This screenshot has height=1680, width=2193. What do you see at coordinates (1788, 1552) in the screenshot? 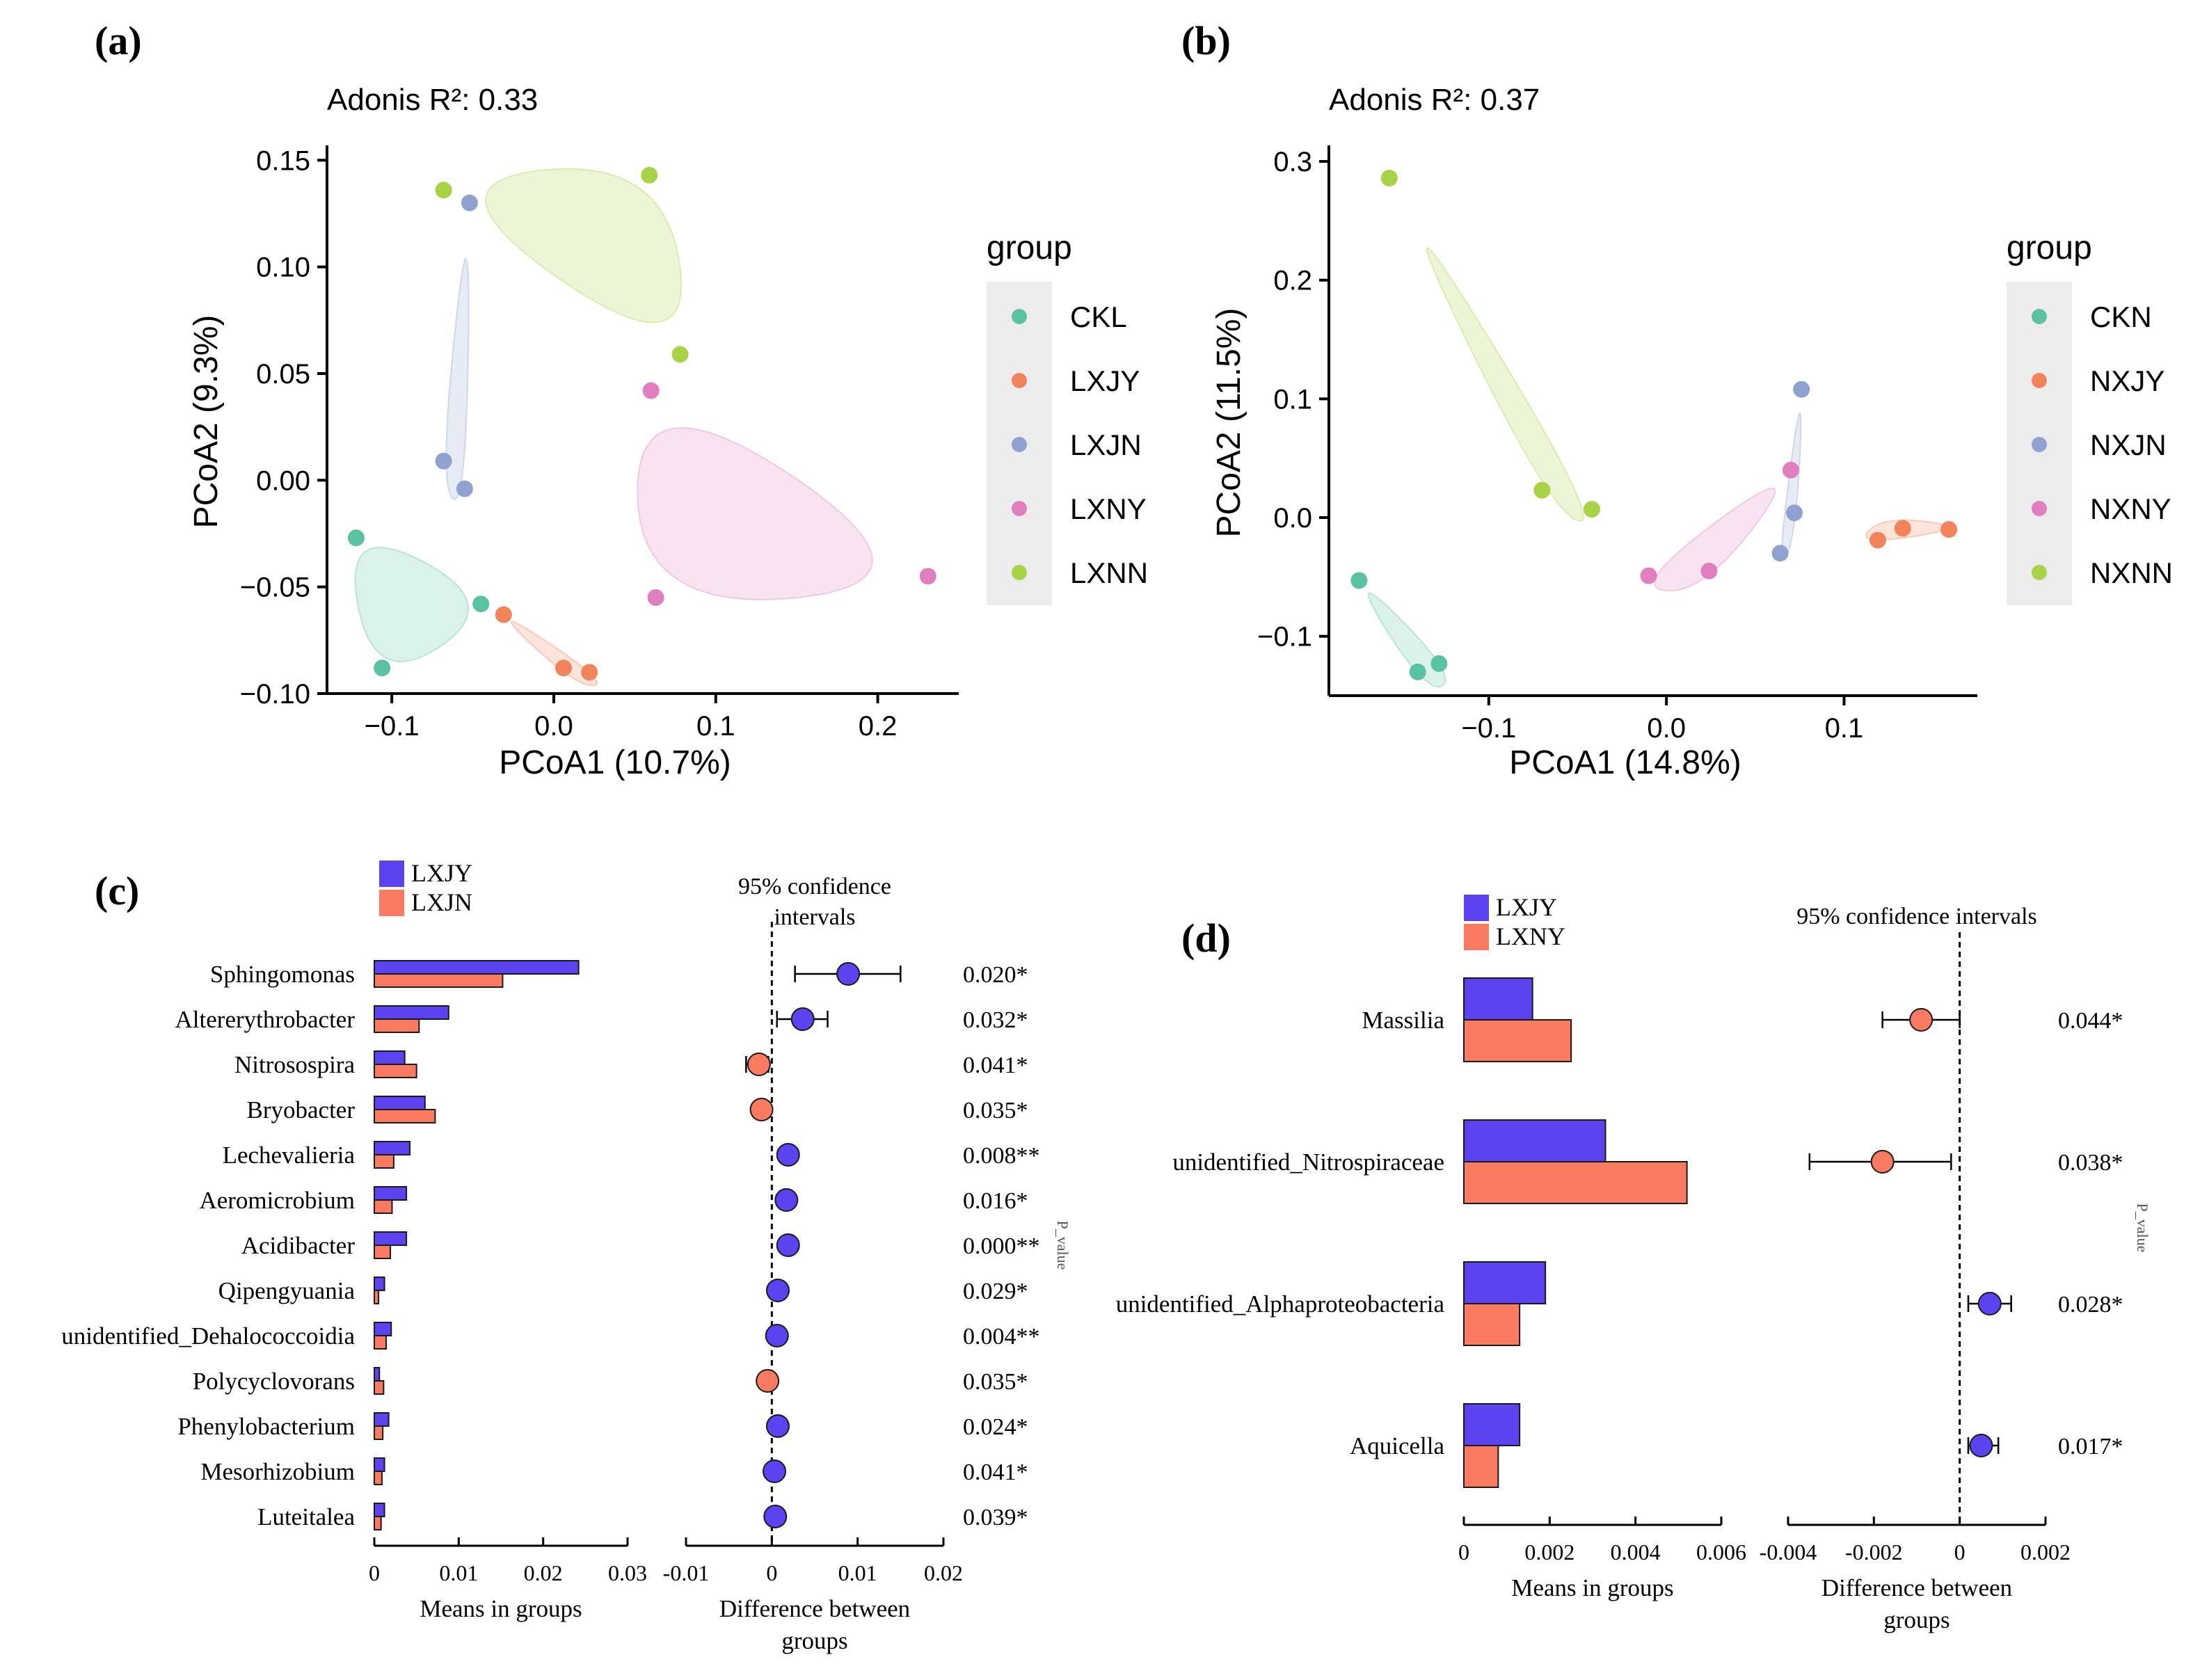
I see `diff-x-tick-label: -0.004` at bounding box center [1788, 1552].